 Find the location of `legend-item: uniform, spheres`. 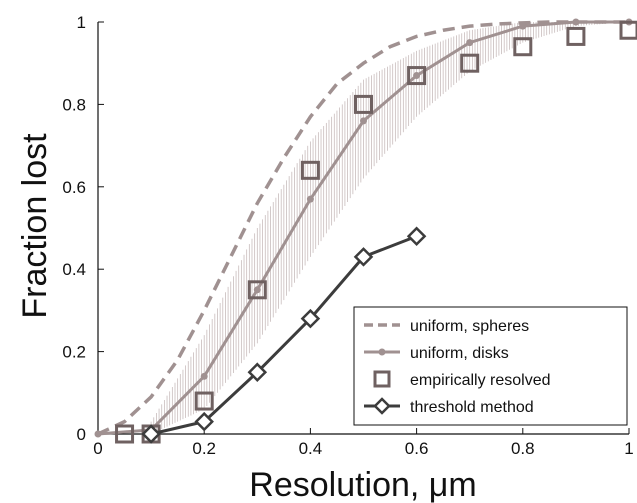

legend-item: uniform, spheres is located at coordinates (446, 326).